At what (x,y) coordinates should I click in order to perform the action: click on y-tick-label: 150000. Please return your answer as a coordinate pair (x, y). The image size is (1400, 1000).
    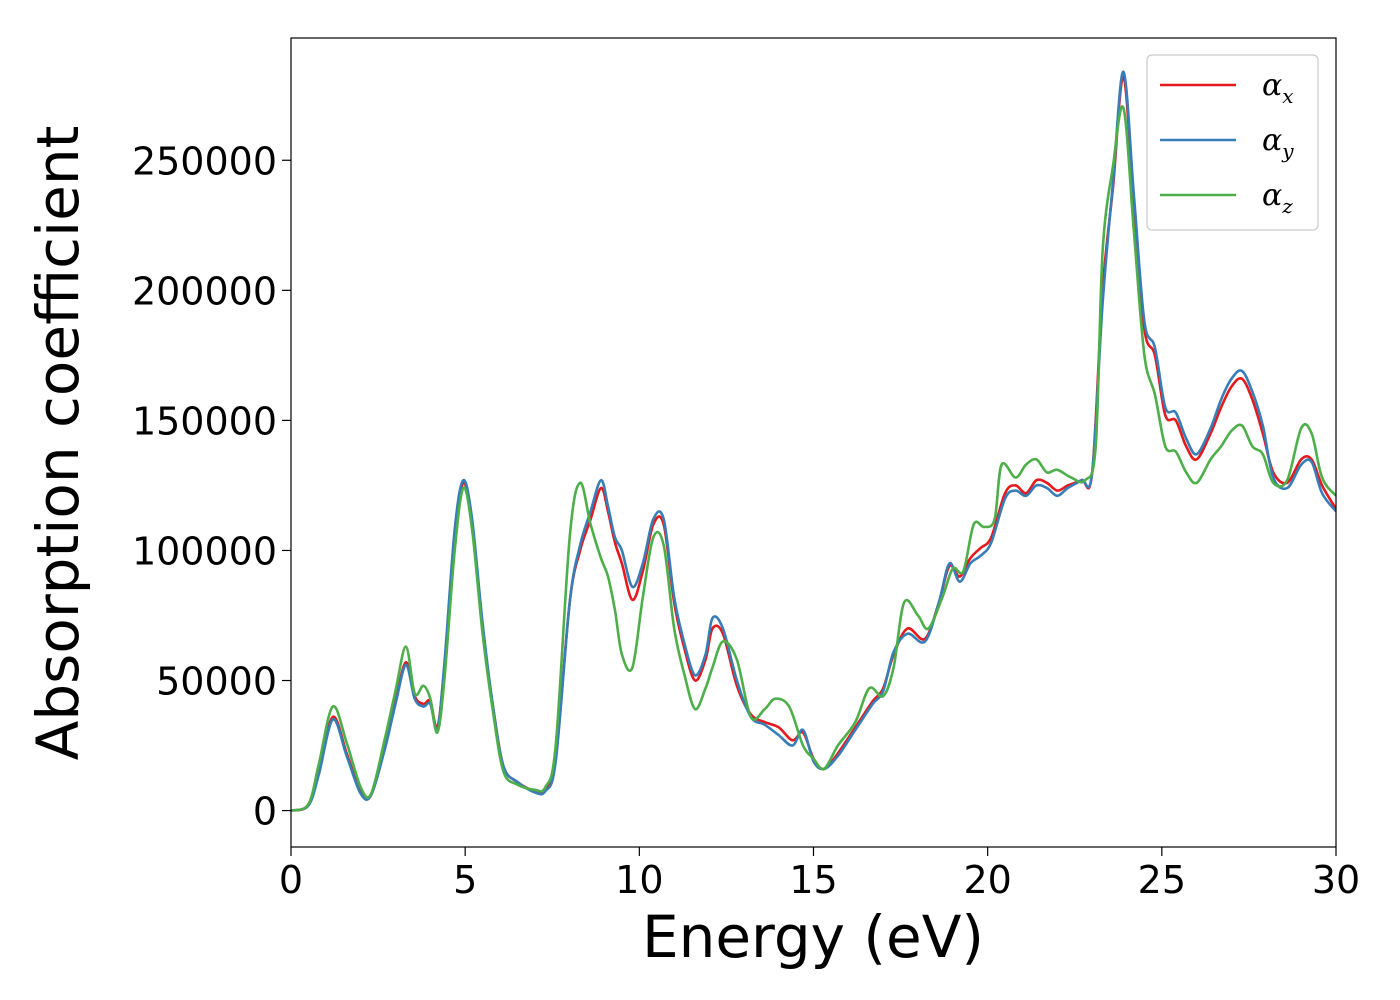
    Looking at the image, I should click on (204, 421).